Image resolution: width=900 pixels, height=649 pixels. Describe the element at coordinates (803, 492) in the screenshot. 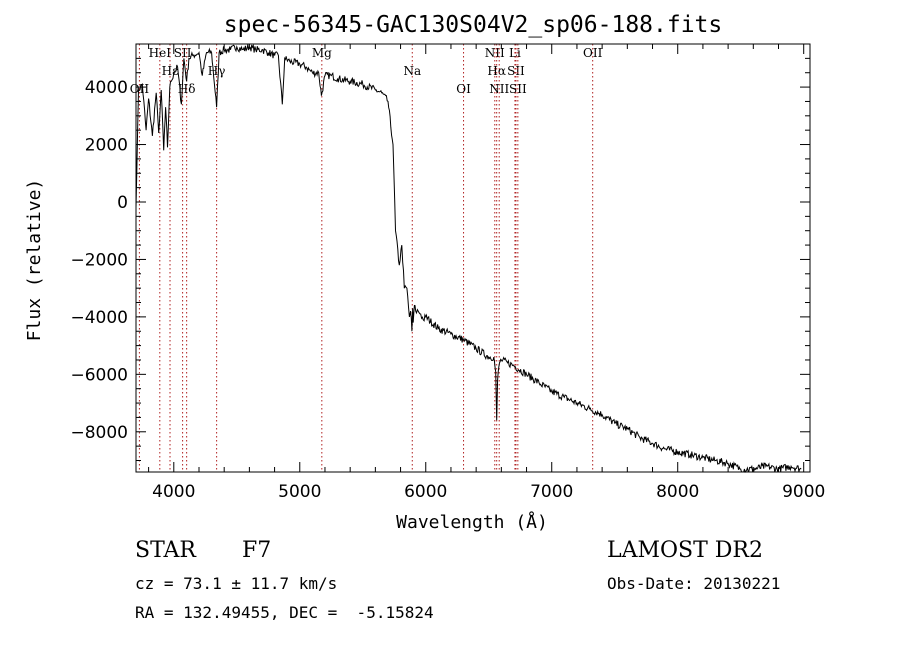

I see `x-tick-label: 9000` at that location.